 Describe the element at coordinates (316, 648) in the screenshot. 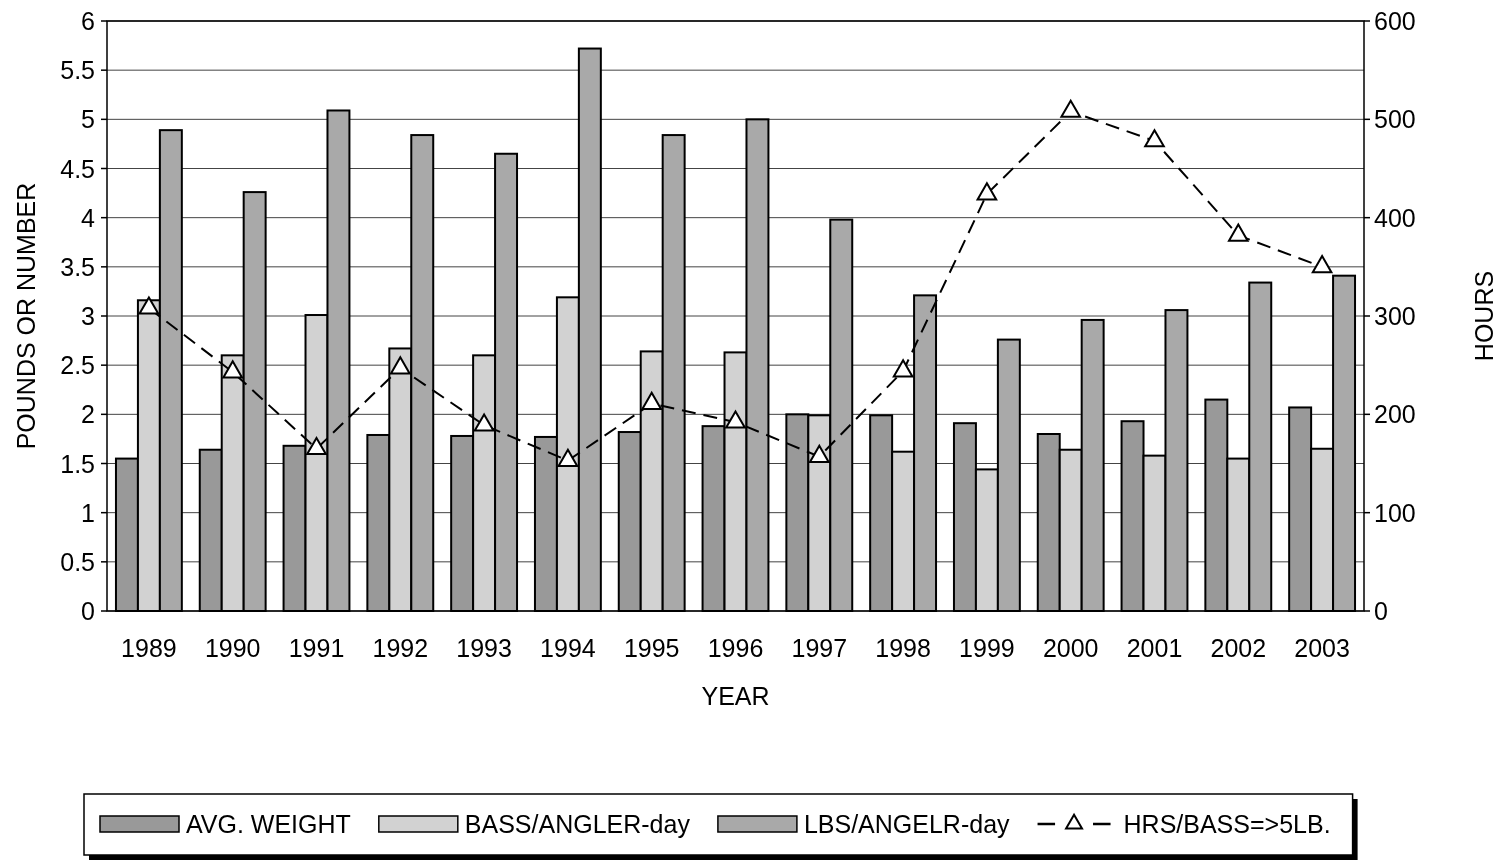

I see `x-tick-label: 1991` at that location.